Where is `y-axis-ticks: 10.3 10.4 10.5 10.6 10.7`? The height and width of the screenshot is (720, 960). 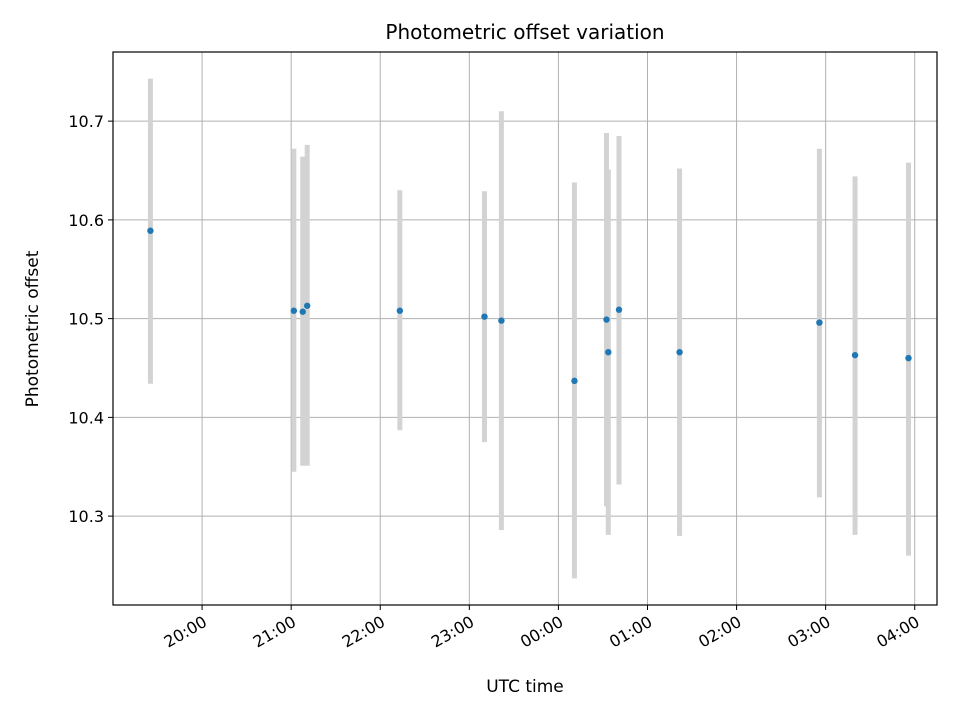 y-axis-ticks: 10.3 10.4 10.5 10.6 10.7 is located at coordinates (90, 319).